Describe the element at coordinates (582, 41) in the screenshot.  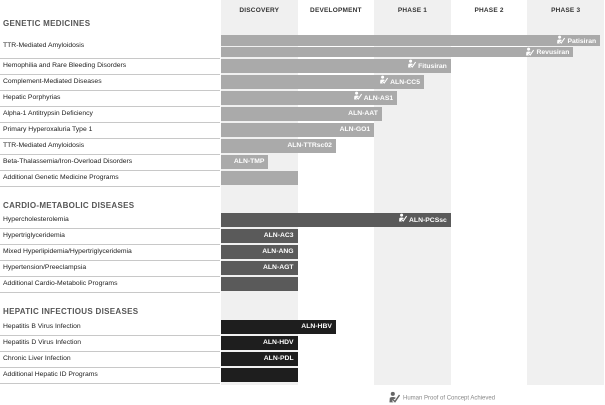
I see `program-label: Patisiran` at that location.